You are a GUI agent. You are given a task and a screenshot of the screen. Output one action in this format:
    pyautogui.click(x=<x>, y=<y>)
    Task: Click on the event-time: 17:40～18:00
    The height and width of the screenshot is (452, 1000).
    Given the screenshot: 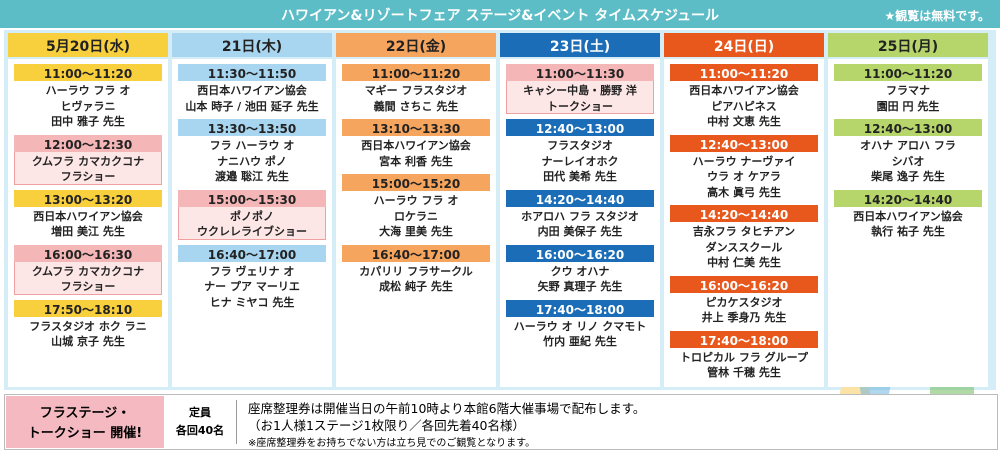 What is the action you would take?
    pyautogui.click(x=744, y=340)
    